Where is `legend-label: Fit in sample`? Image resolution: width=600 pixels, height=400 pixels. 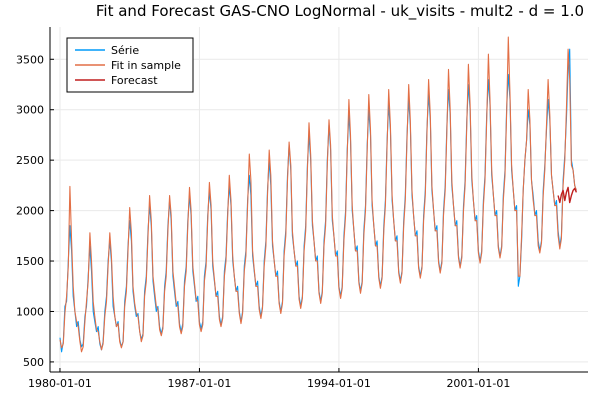 legend-label: Fit in sample is located at coordinates (146, 65).